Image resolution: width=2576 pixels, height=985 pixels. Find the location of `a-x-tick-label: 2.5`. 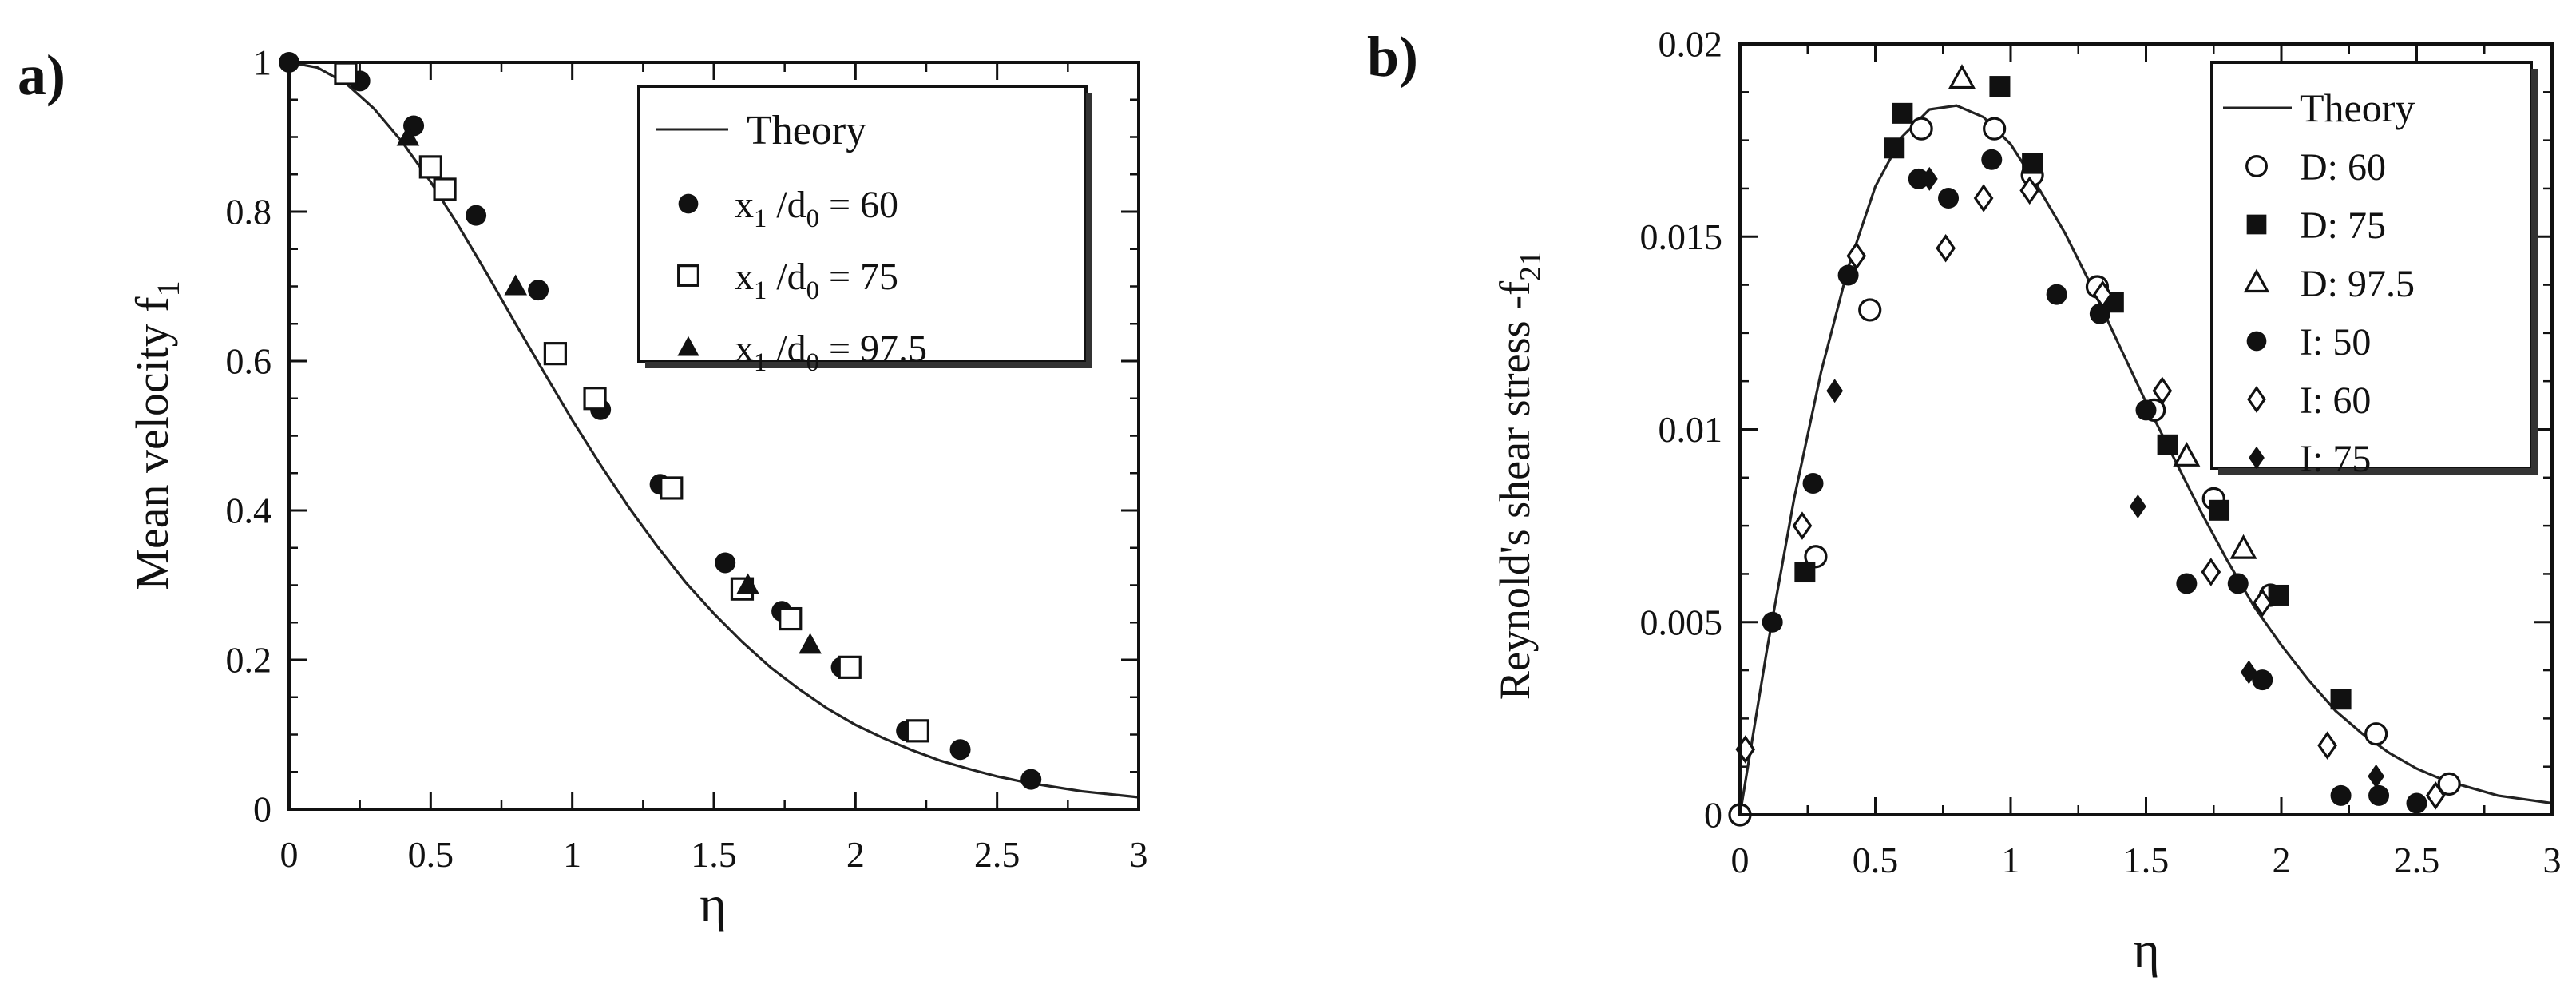

a-x-tick-label: 2.5 is located at coordinates (997, 854).